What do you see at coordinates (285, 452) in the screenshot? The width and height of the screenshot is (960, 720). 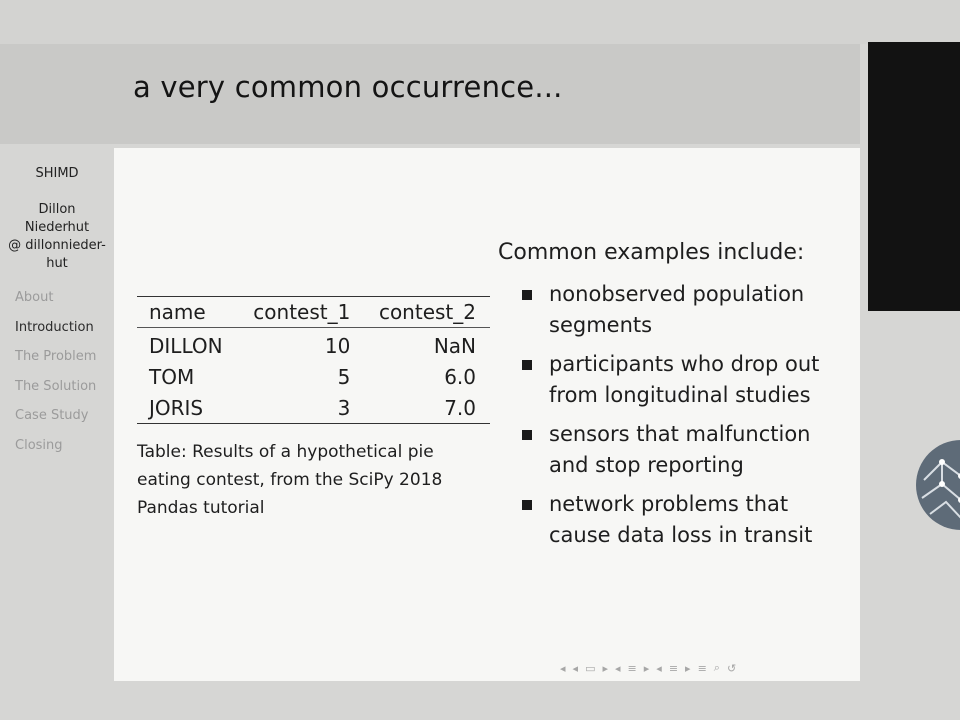 I see `caption-line: Table: Results of a hypothetical pie` at bounding box center [285, 452].